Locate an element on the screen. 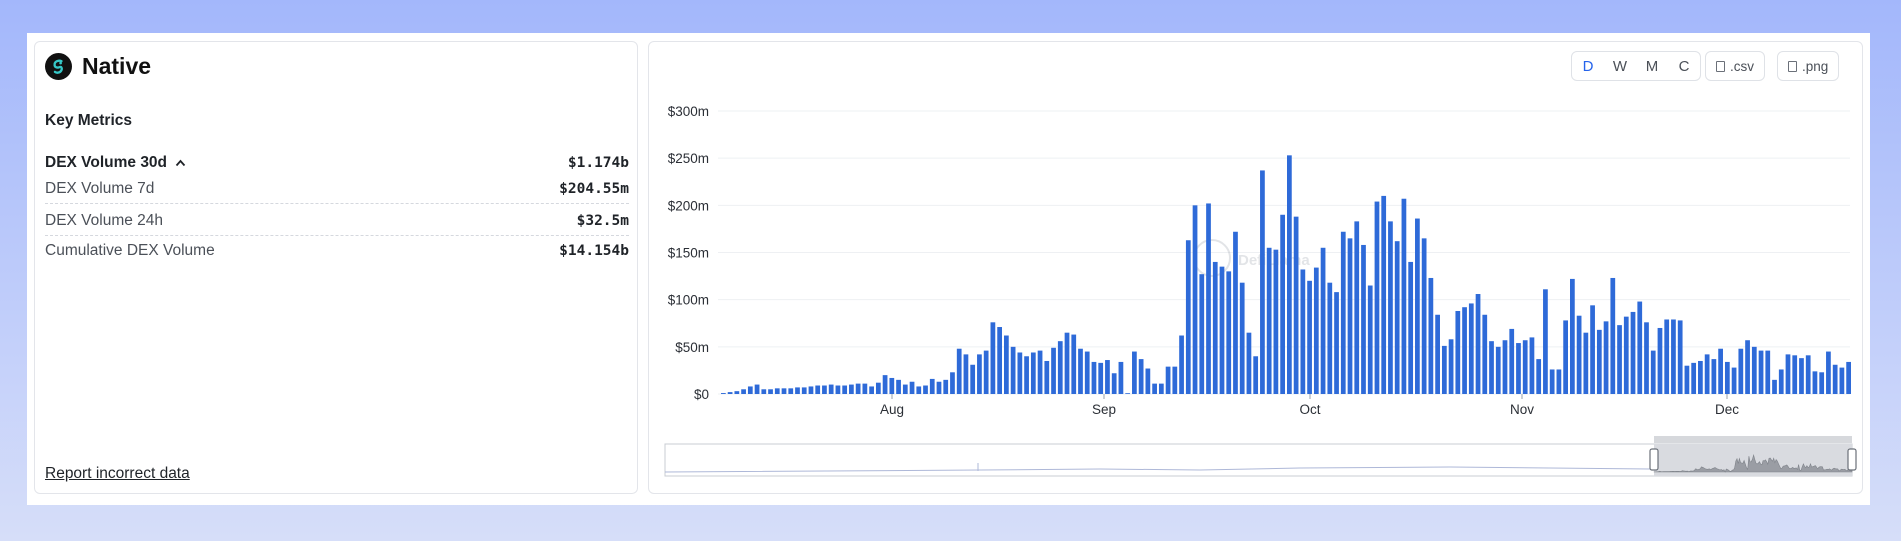 This screenshot has width=1901, height=541. brush-handle-right is located at coordinates (1852, 459).